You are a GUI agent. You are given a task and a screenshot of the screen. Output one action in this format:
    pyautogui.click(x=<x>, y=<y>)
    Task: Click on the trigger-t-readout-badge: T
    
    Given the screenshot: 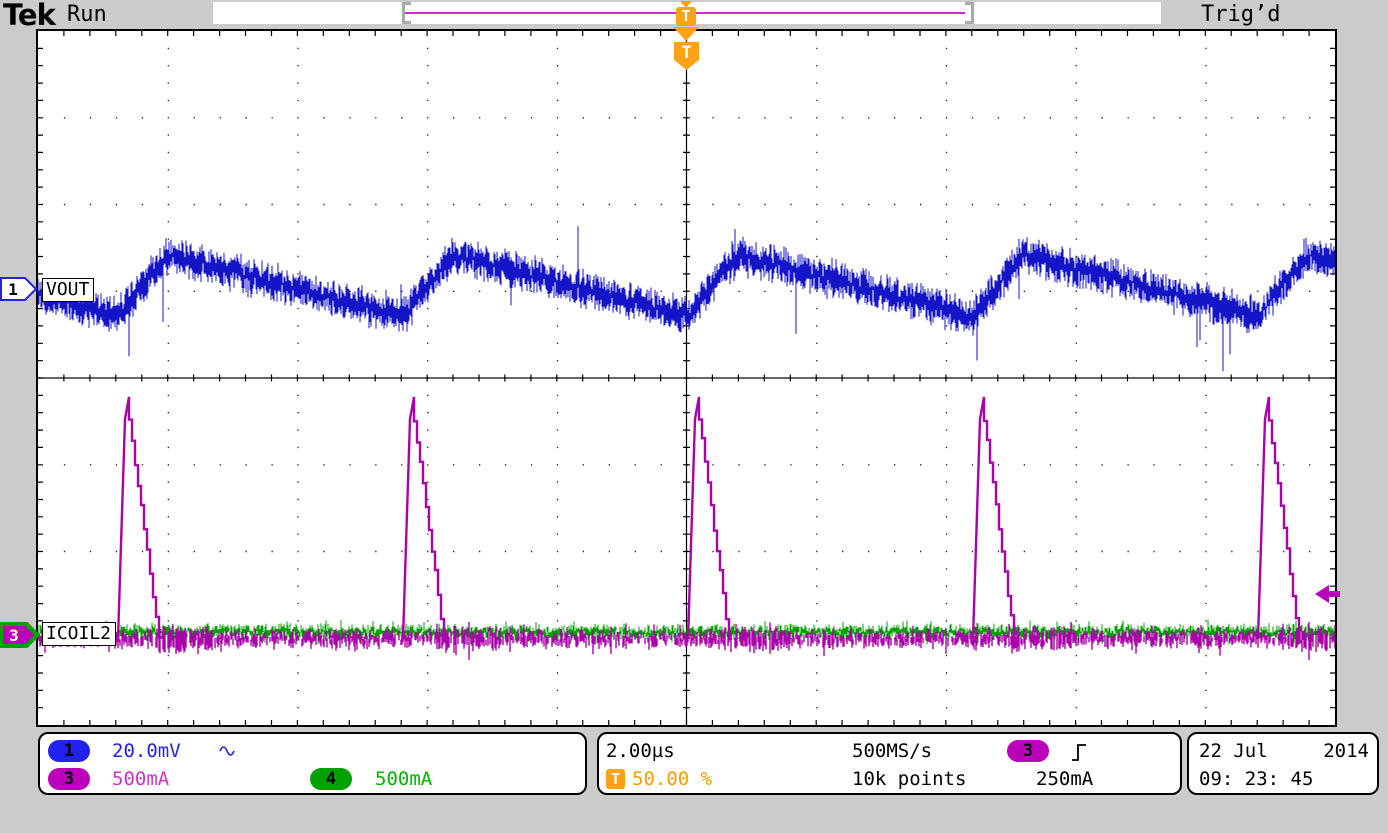 What is the action you would take?
    pyautogui.click(x=615, y=779)
    